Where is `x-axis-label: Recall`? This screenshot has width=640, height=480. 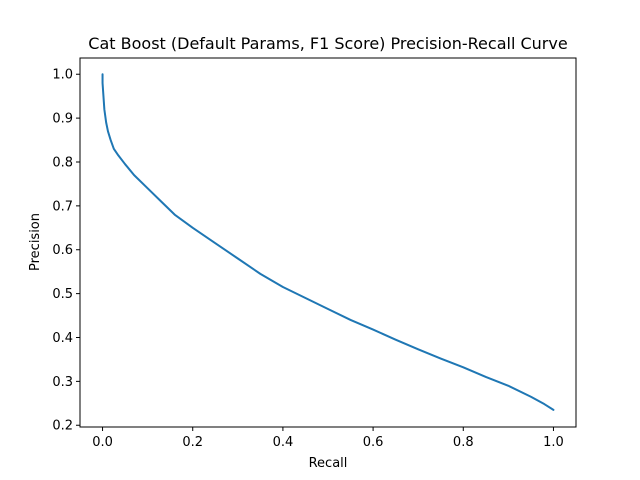
x-axis-label: Recall is located at coordinates (328, 463).